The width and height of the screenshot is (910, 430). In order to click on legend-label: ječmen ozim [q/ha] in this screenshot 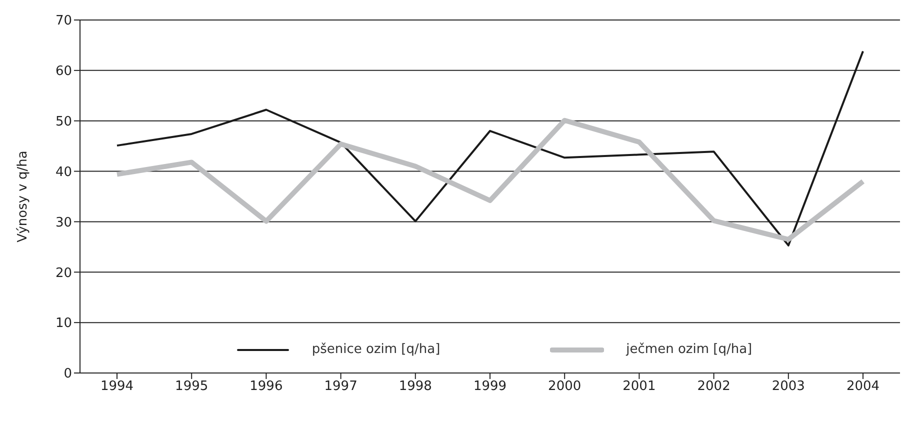, I will do `click(689, 349)`.